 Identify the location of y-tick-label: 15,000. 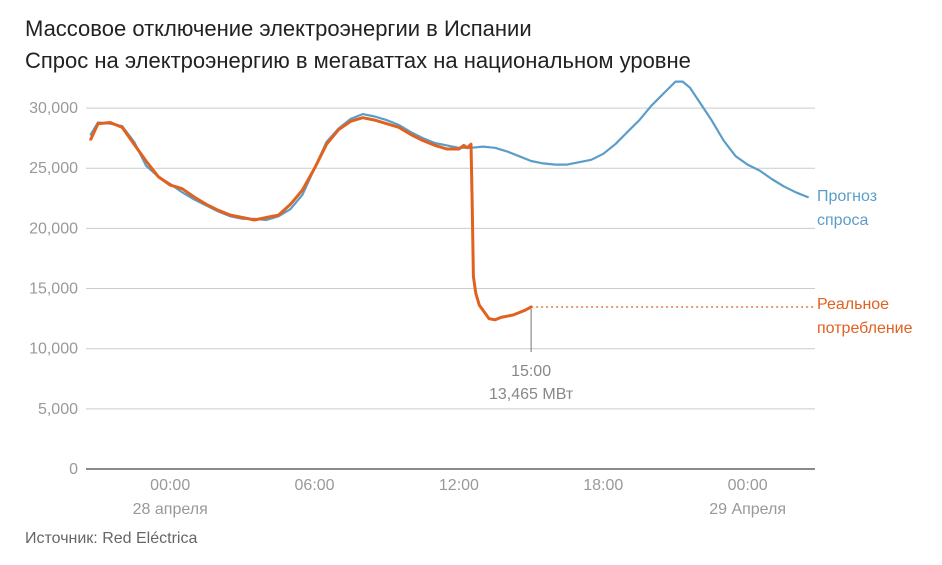
(53, 289).